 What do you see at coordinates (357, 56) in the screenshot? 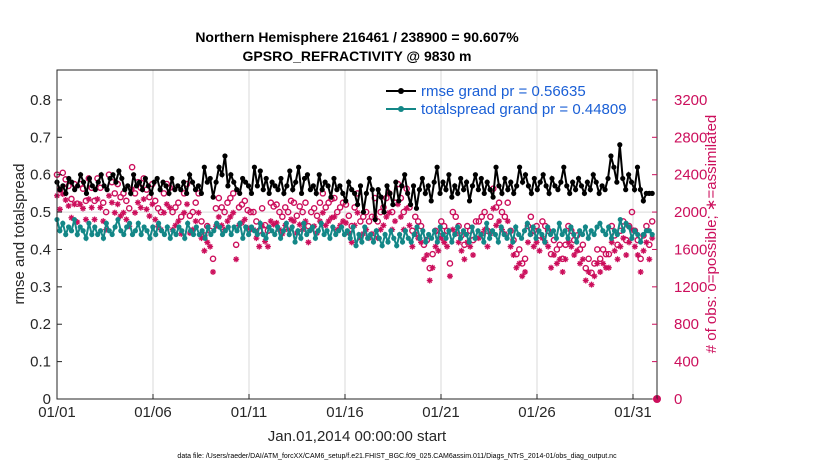
I see `chart-title-line2: GPSRO_REFRACTIVITY @ 9830 m` at bounding box center [357, 56].